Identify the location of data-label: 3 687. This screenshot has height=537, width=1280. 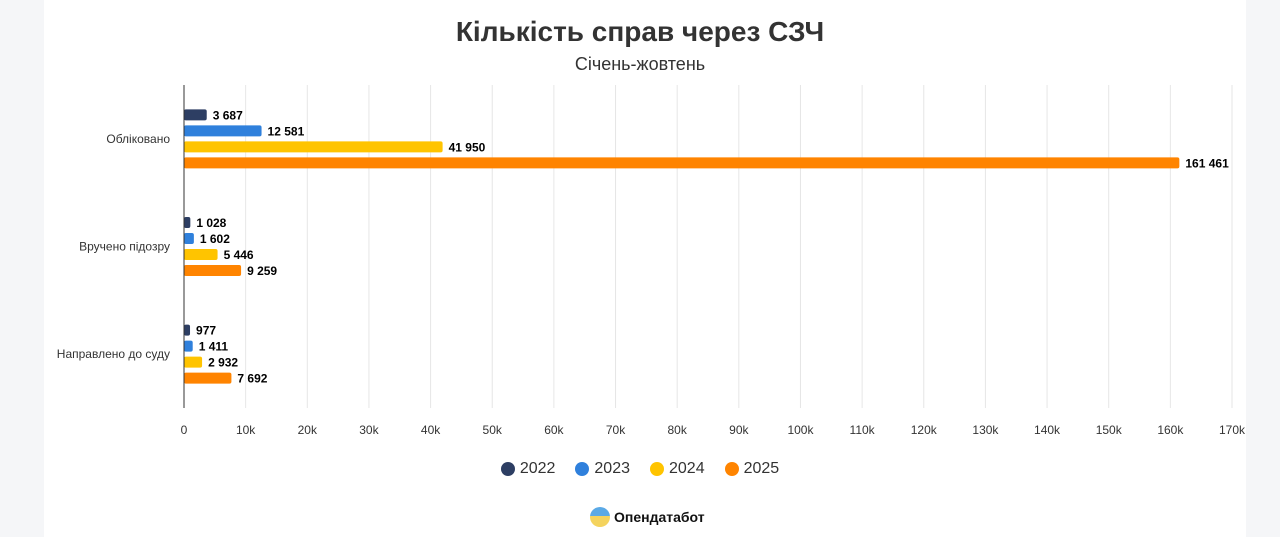
(228, 115).